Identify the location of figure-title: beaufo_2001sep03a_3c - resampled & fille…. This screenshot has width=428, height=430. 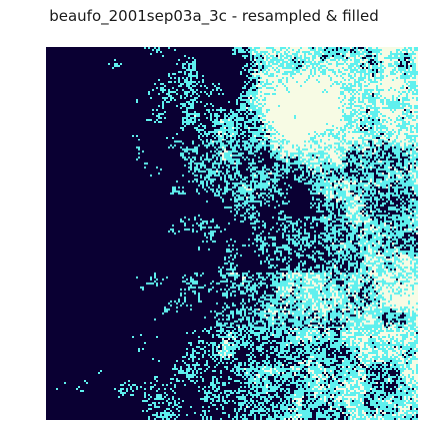
(214, 16).